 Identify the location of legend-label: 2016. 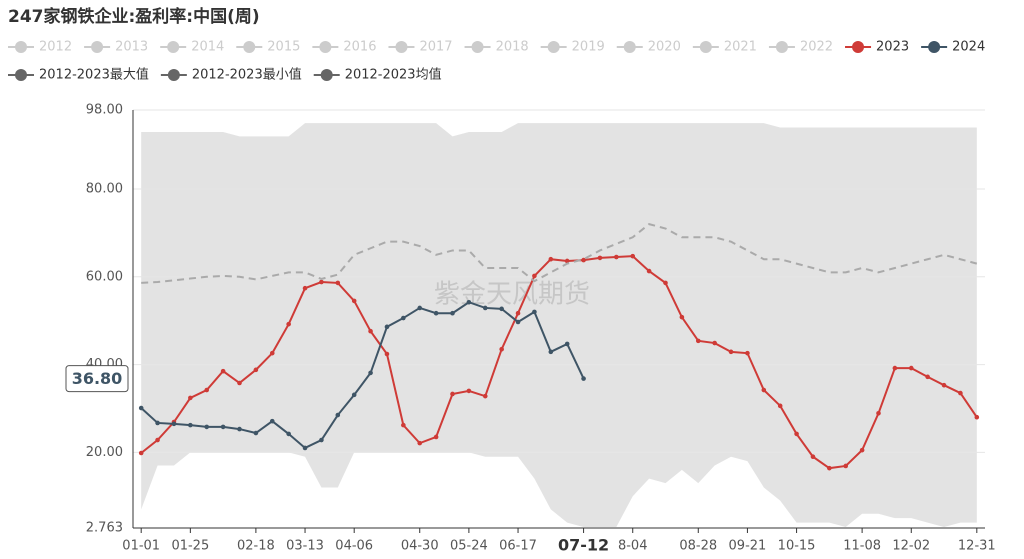
(359, 47).